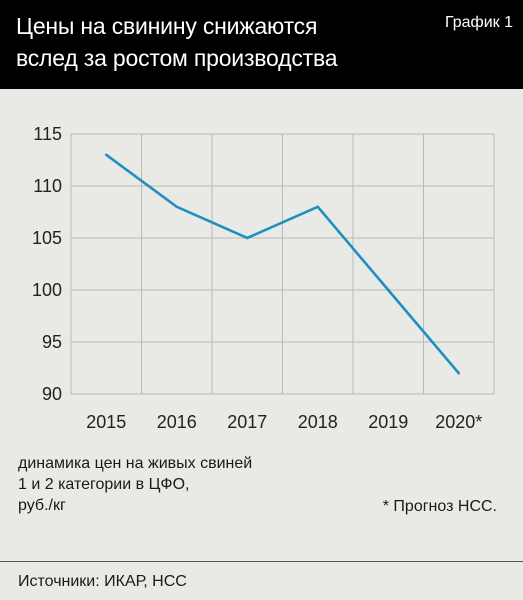  What do you see at coordinates (439, 506) in the screenshot?
I see `forecast-footnote: * Прогноз НСС.` at bounding box center [439, 506].